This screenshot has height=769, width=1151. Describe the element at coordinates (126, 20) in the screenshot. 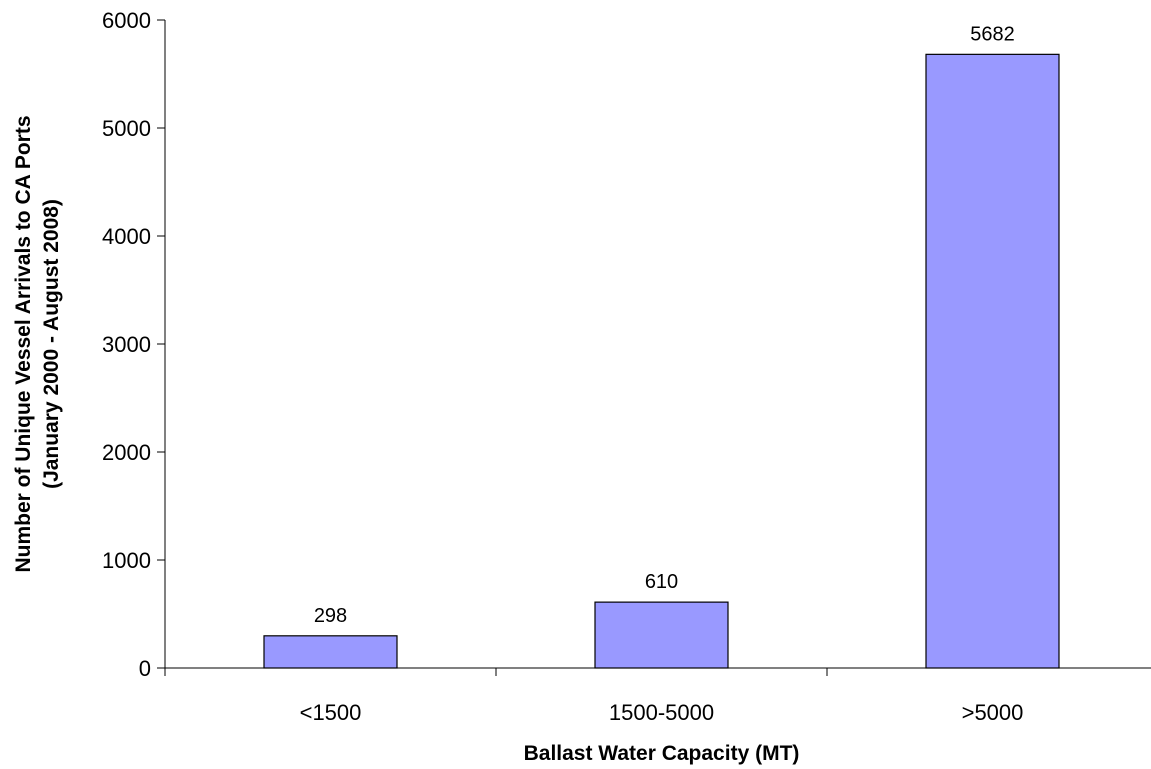

I see `y-tick-label: 6000` at that location.